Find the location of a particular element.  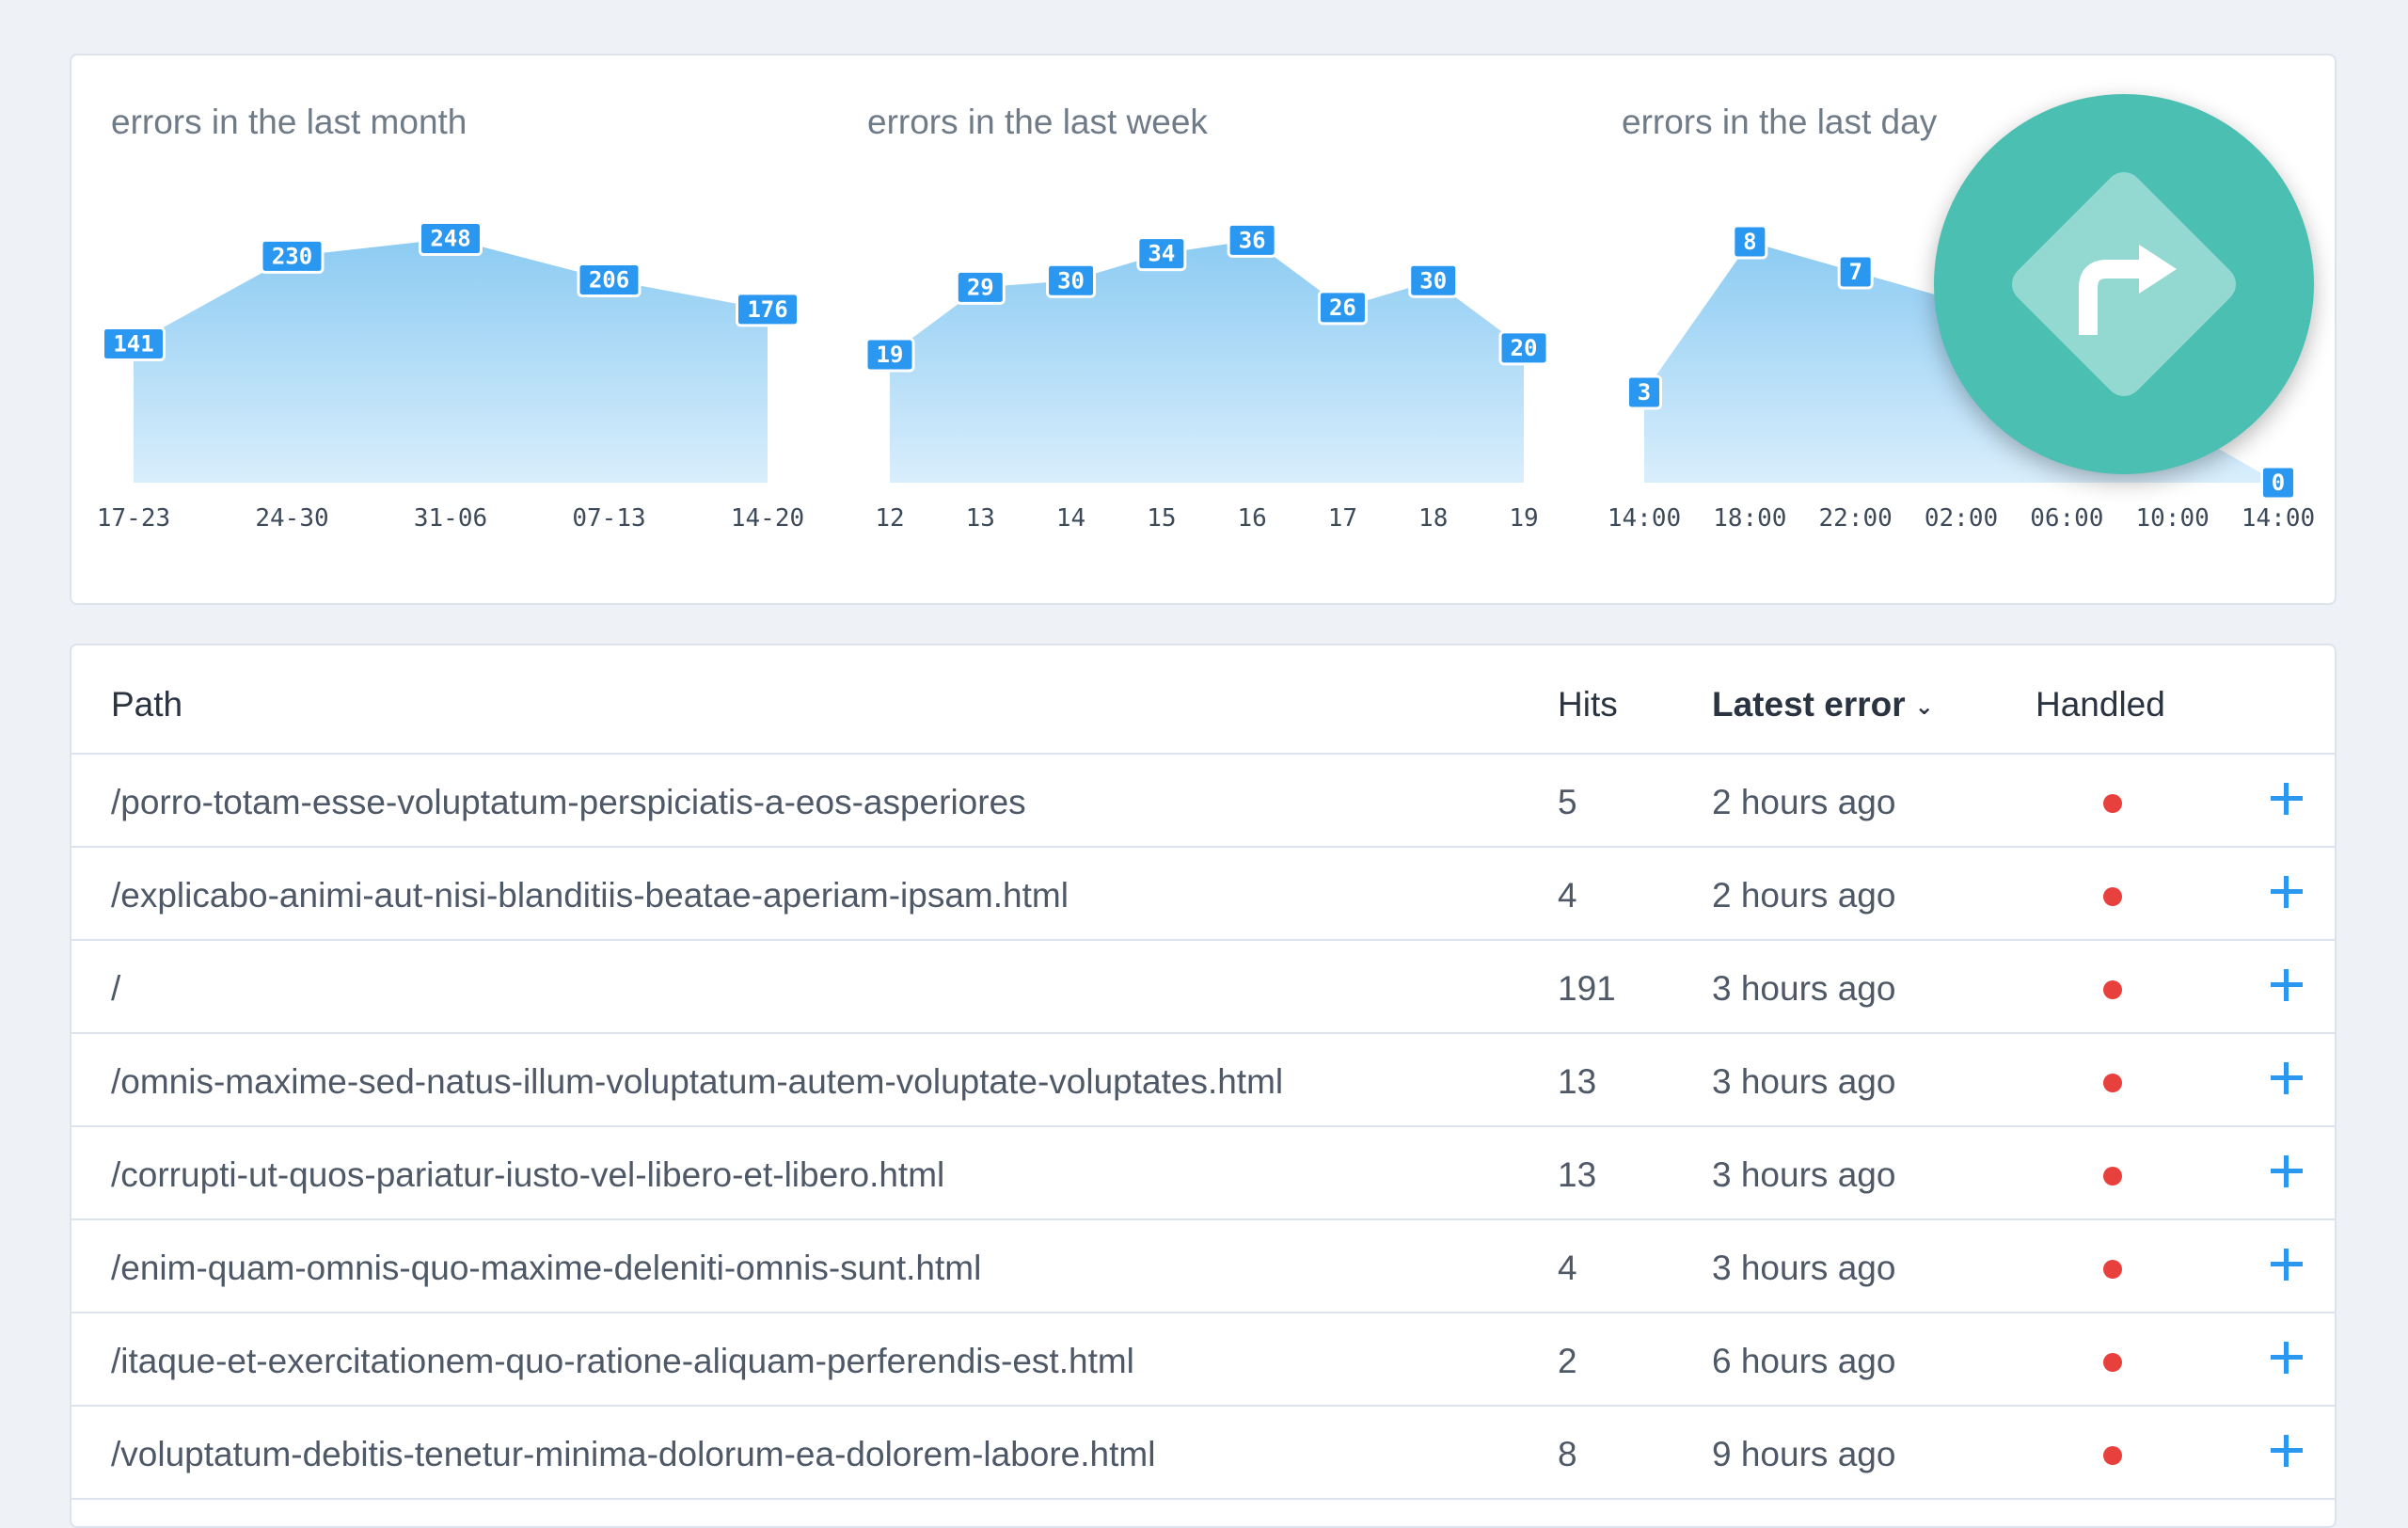

x-tick-week: 15 is located at coordinates (1161, 518).